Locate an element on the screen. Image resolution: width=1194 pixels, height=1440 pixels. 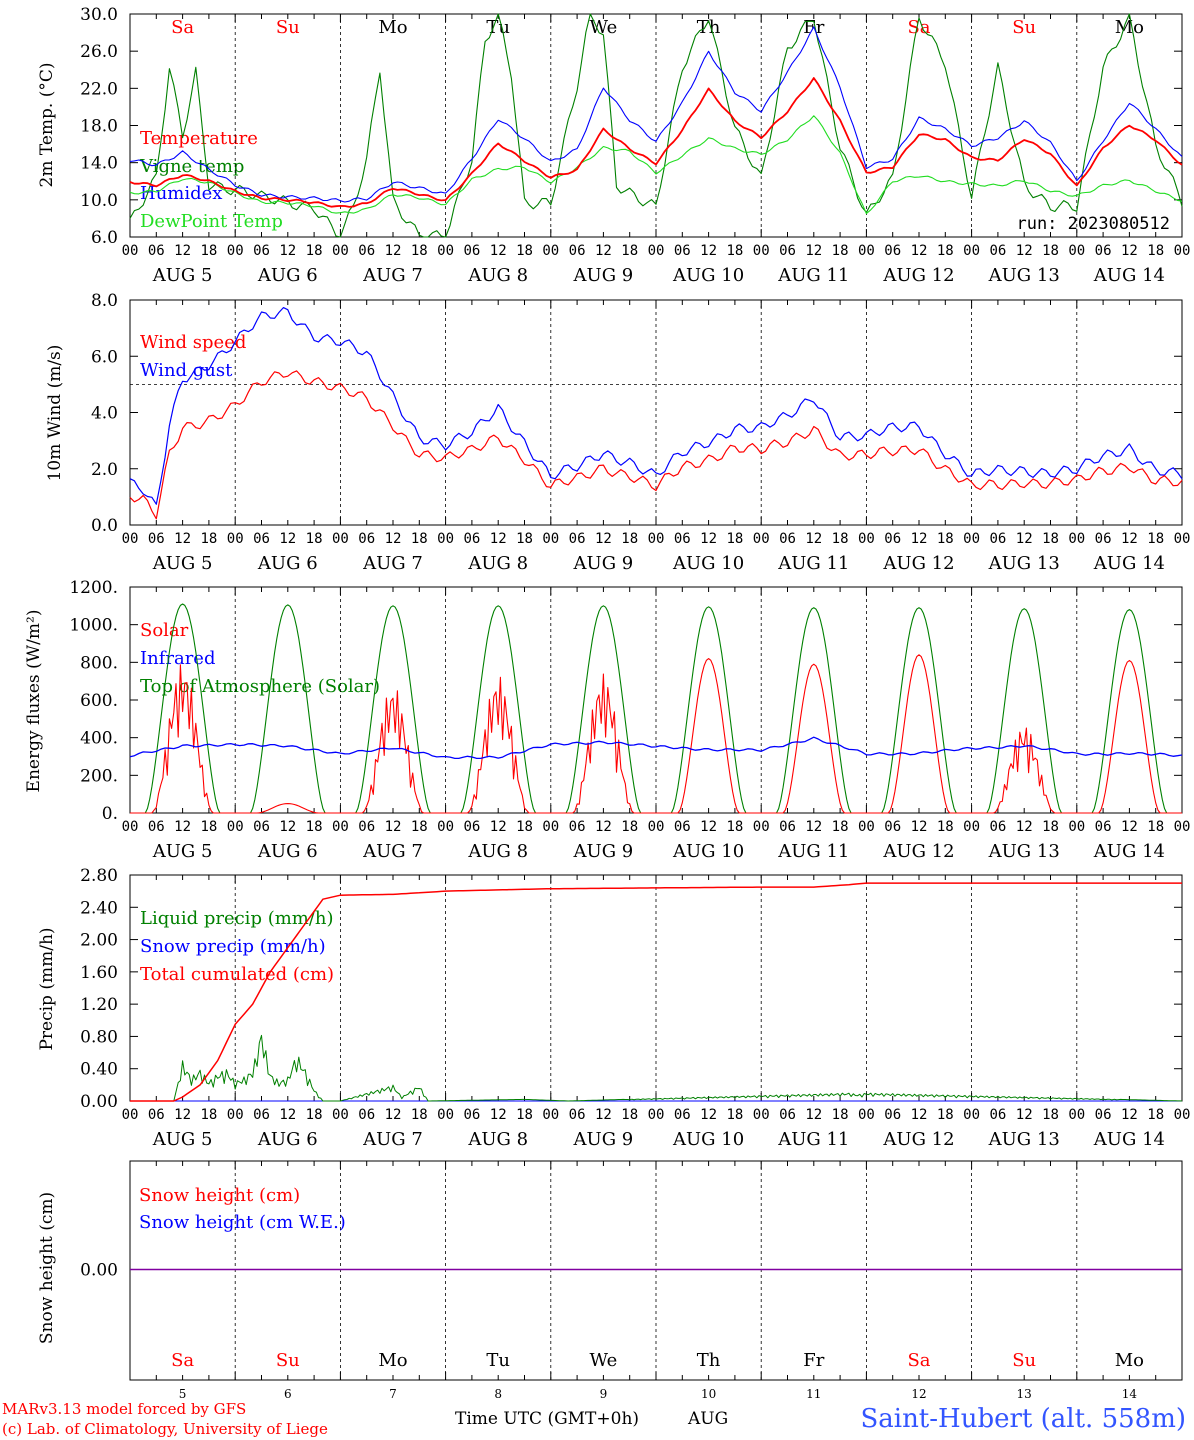
footer-station: Saint-Hubert (alt. 558m) is located at coordinates (1023, 1419).